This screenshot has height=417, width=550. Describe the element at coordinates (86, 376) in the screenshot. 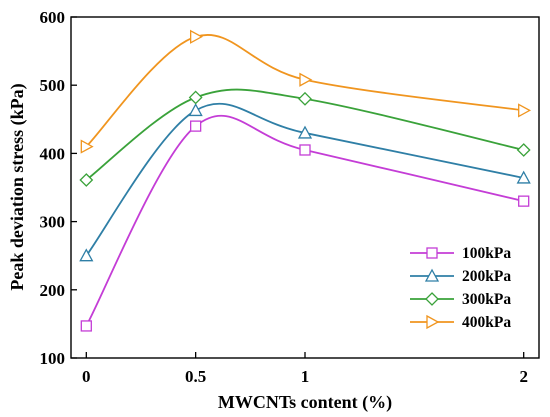

I see `x-tick-label: 0` at that location.